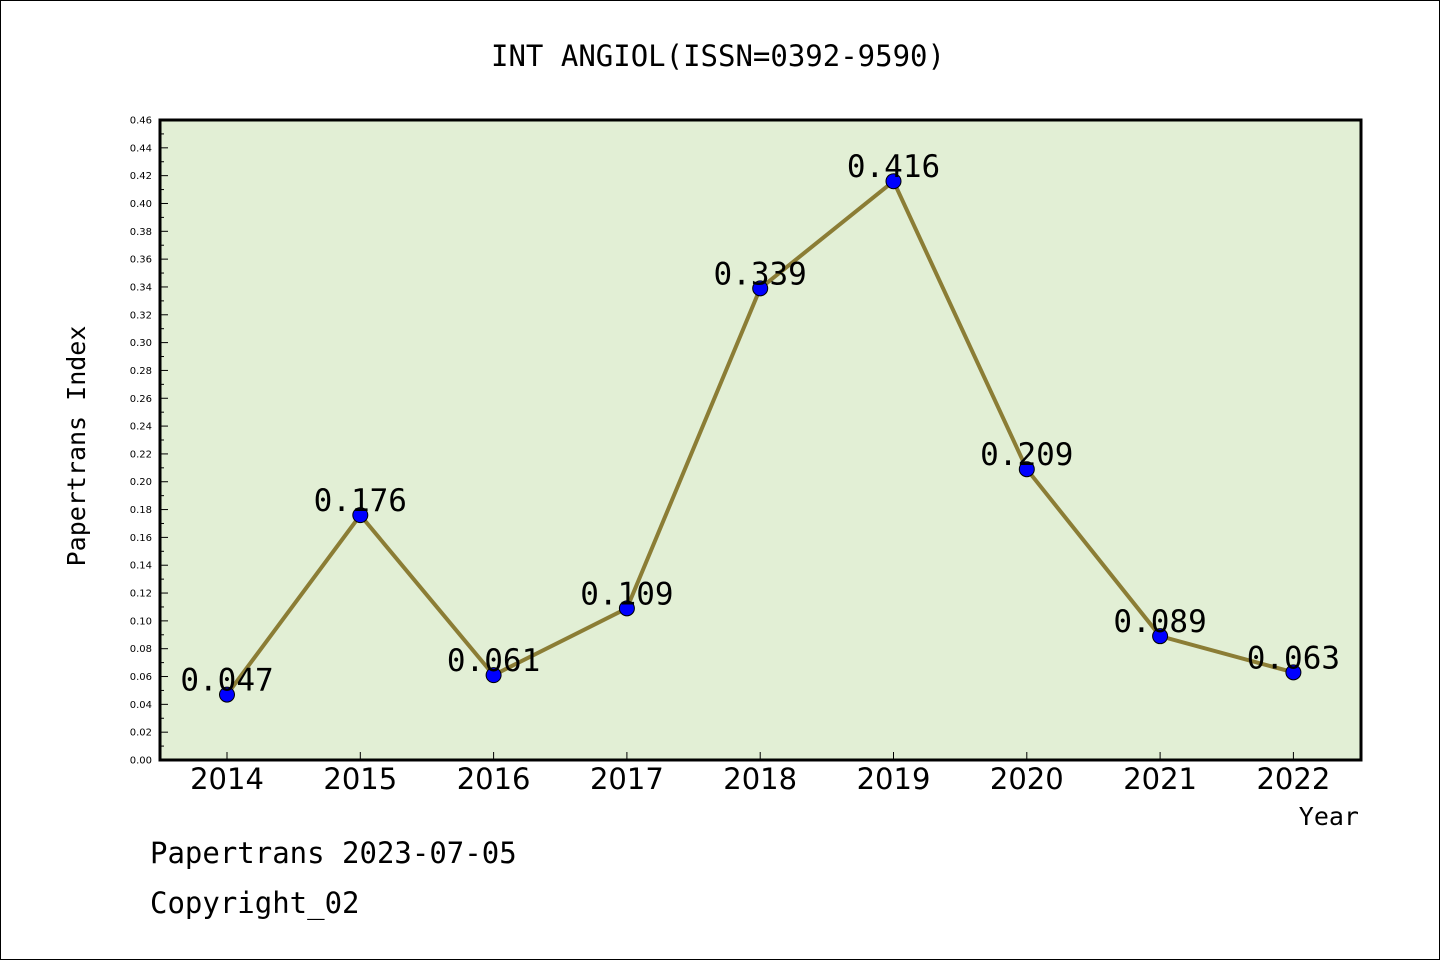  Describe the element at coordinates (141, 204) in the screenshot. I see `y-tick-label: 0.40` at that location.